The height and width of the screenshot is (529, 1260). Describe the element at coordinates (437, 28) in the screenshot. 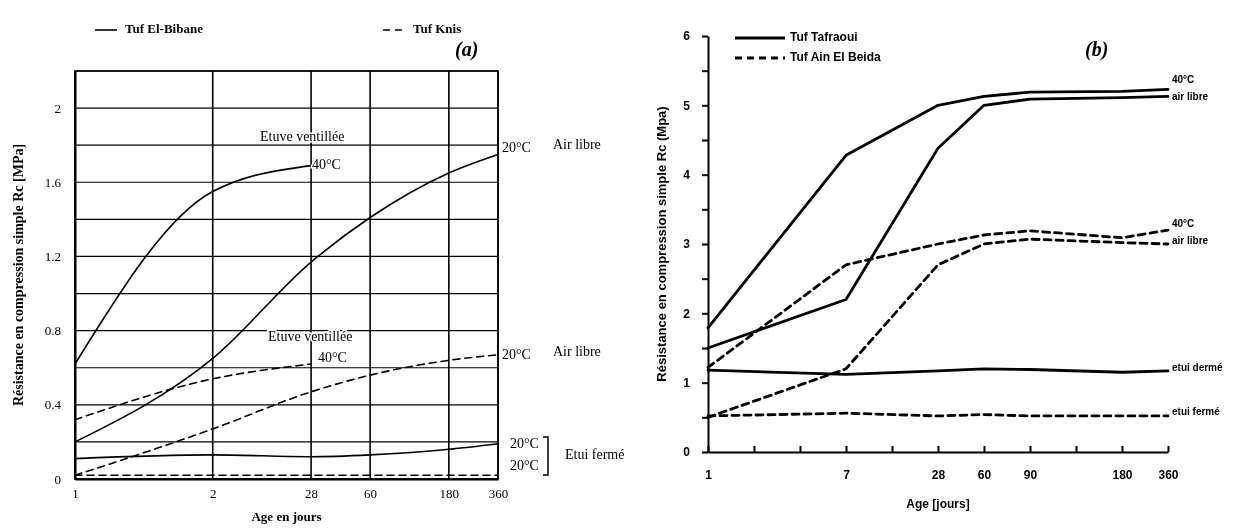

I see `legend-label: Tuf Knis` at that location.